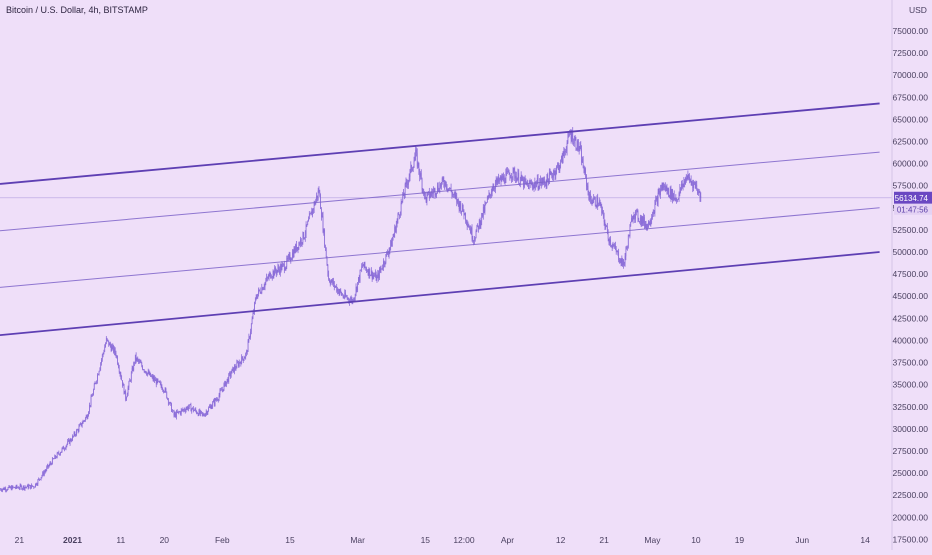 Image resolution: width=932 pixels, height=555 pixels. What do you see at coordinates (802, 540) in the screenshot?
I see `time-tick-label: Jun` at bounding box center [802, 540].